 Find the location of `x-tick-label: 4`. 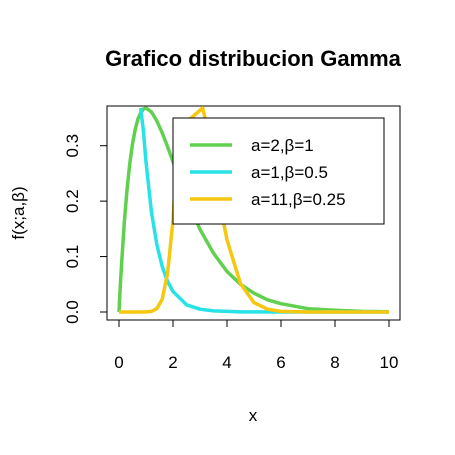

x-tick-label: 4 is located at coordinates (226, 362).